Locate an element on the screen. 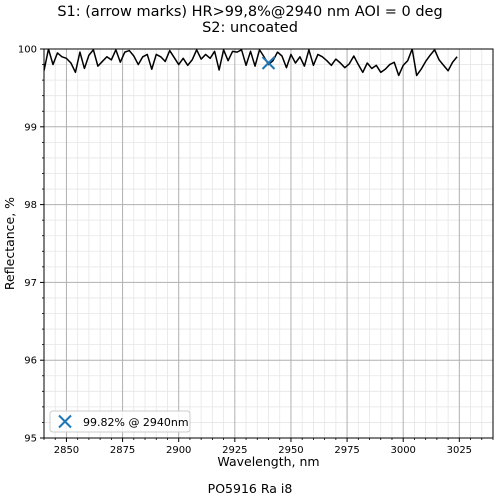 This screenshot has width=500, height=500. x-tick-label: 2925 is located at coordinates (234, 450).